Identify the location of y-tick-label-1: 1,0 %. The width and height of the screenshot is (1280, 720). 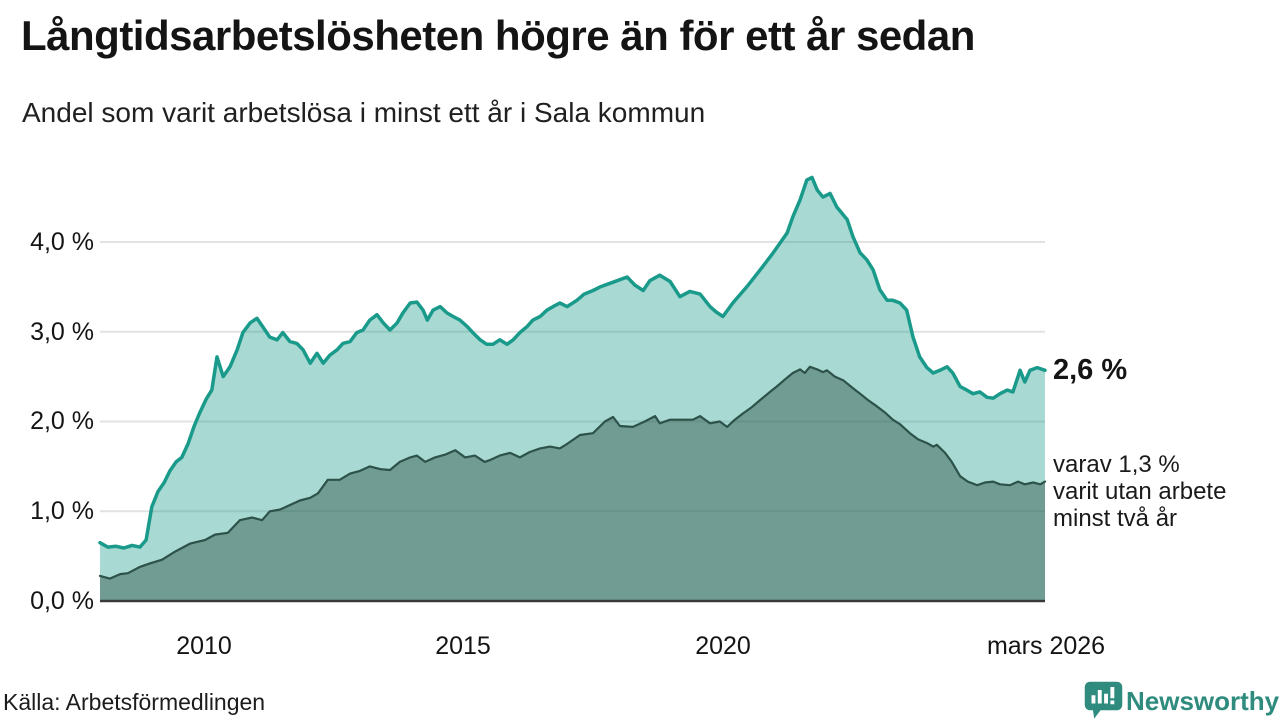
(62, 511).